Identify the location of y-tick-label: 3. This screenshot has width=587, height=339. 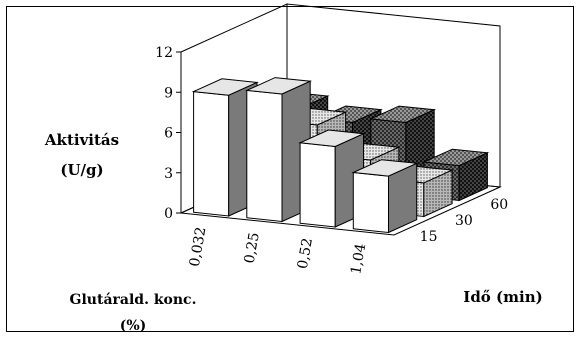
(168, 174).